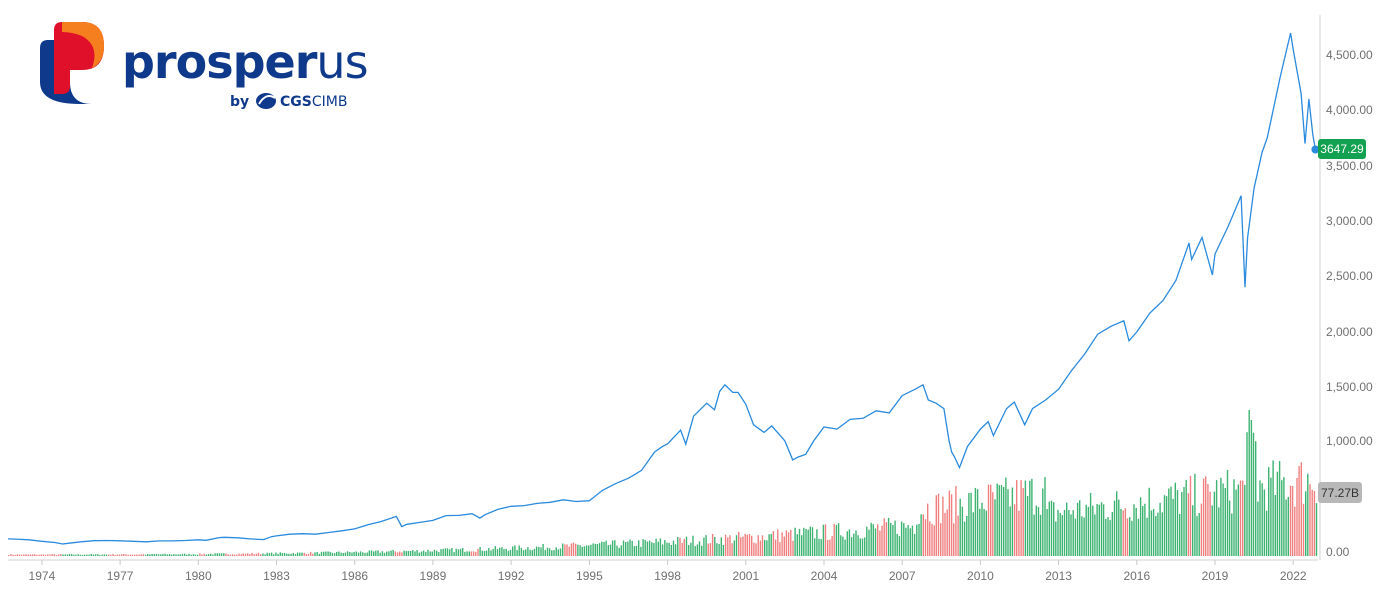 The width and height of the screenshot is (1379, 610). I want to click on price-tick-label: 1,500.00, so click(1349, 387).